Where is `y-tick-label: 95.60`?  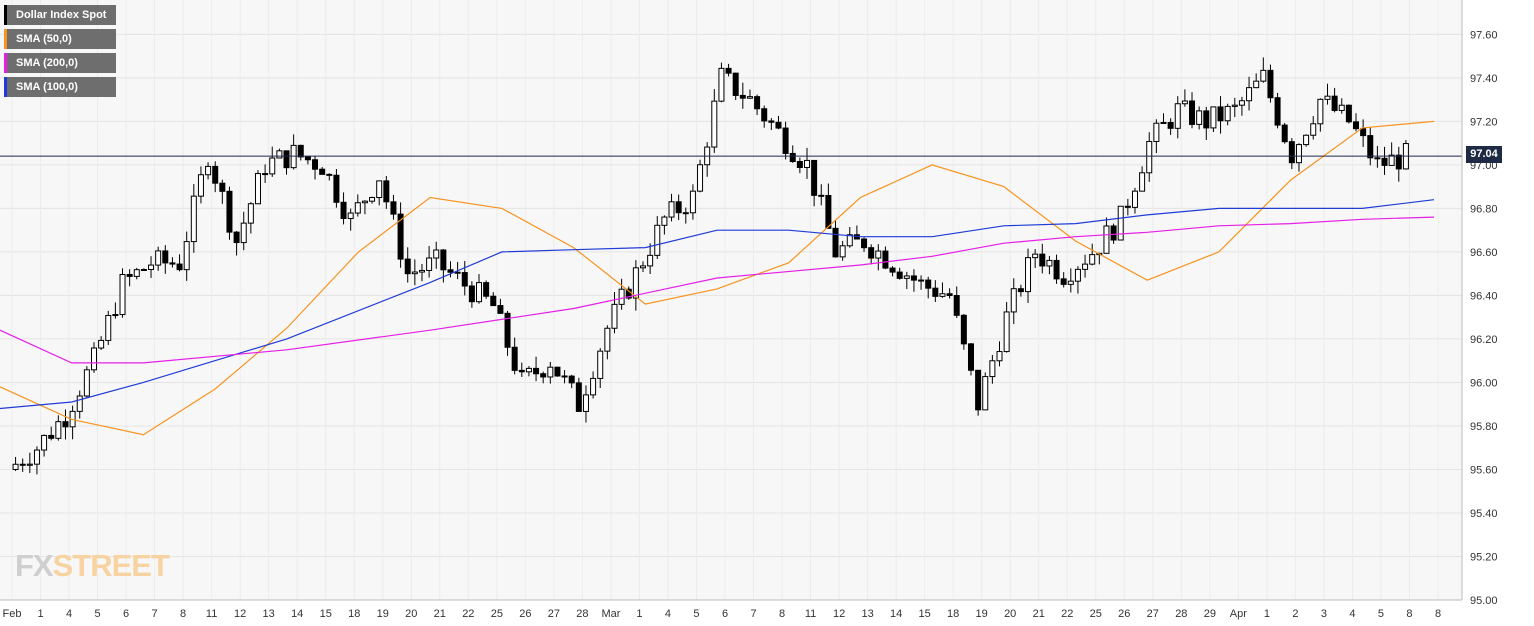
y-tick-label: 95.60 is located at coordinates (1484, 470).